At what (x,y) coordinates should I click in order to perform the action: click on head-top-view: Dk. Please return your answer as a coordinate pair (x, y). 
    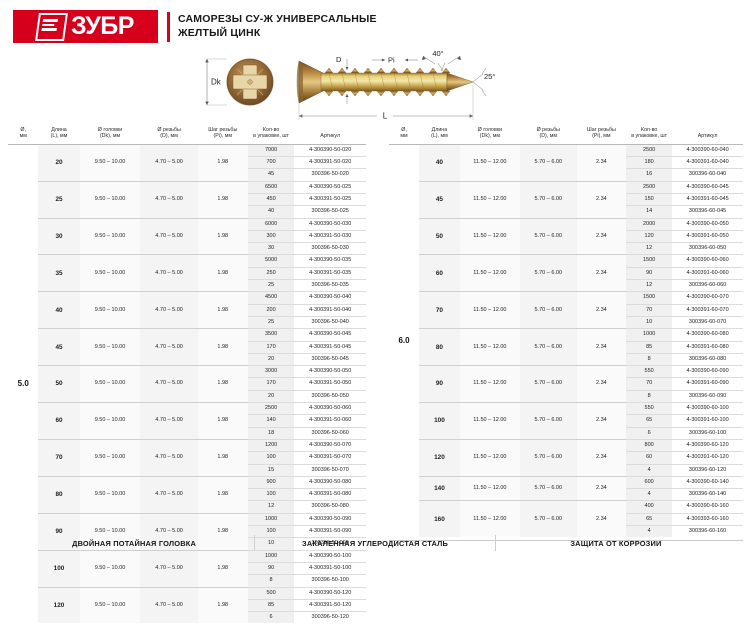
    Looking at the image, I should click on (239, 82).